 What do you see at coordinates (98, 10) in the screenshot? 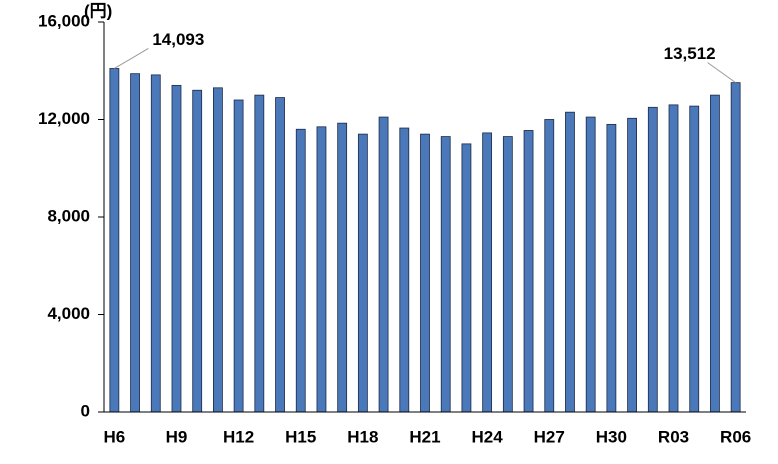
I see `y-unit: (円)` at bounding box center [98, 10].